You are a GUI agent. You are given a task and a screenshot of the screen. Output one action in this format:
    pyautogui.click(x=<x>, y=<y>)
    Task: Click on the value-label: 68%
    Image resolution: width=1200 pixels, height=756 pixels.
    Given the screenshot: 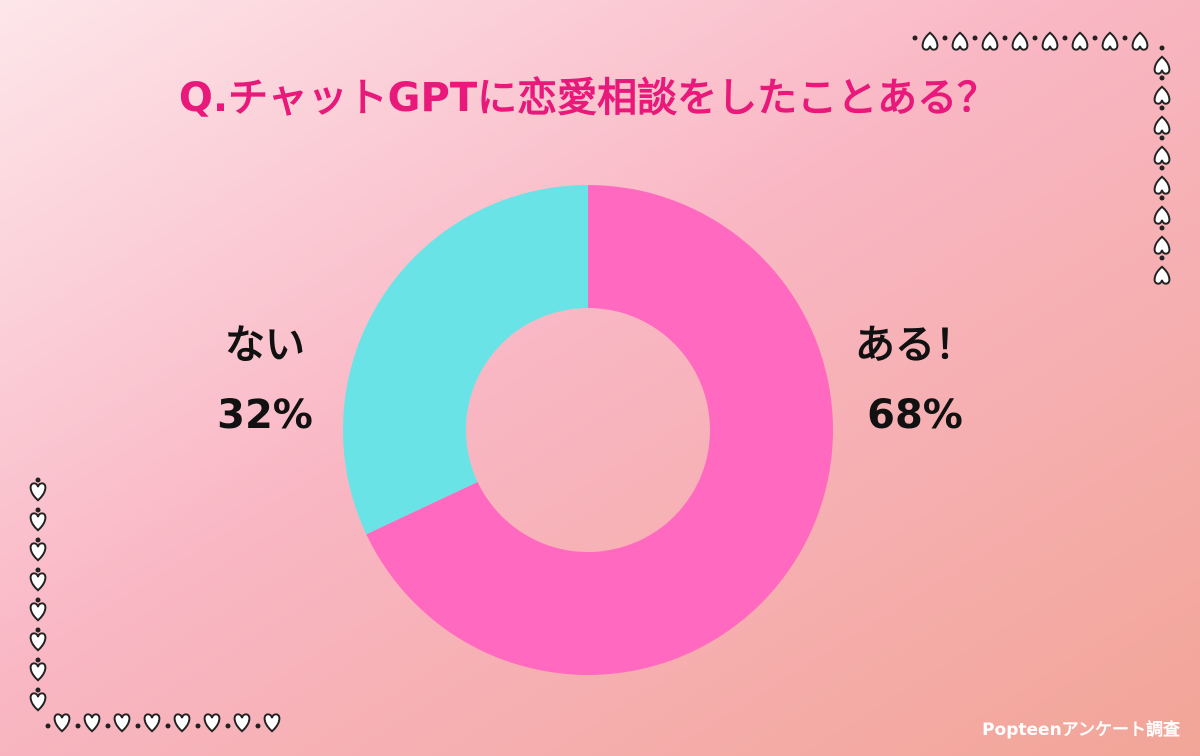 What is the action you would take?
    pyautogui.click(x=915, y=415)
    